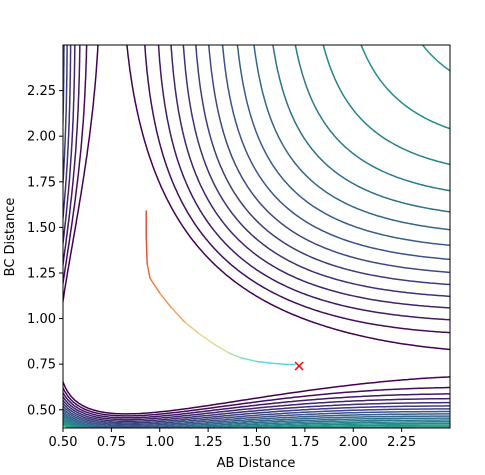 Image resolution: width=485 pixels, height=475 pixels. Describe the element at coordinates (304, 442) in the screenshot. I see `x-tick-label: 1.75` at that location.